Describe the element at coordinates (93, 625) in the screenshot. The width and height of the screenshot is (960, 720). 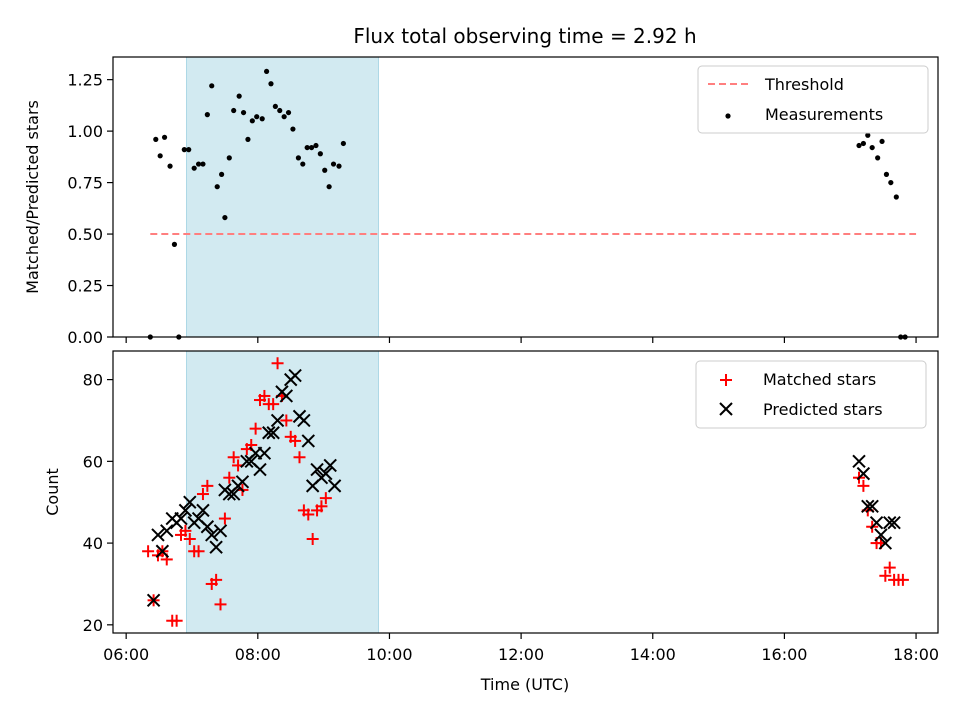
I see `bottom-y-tick-label: 20` at that location.